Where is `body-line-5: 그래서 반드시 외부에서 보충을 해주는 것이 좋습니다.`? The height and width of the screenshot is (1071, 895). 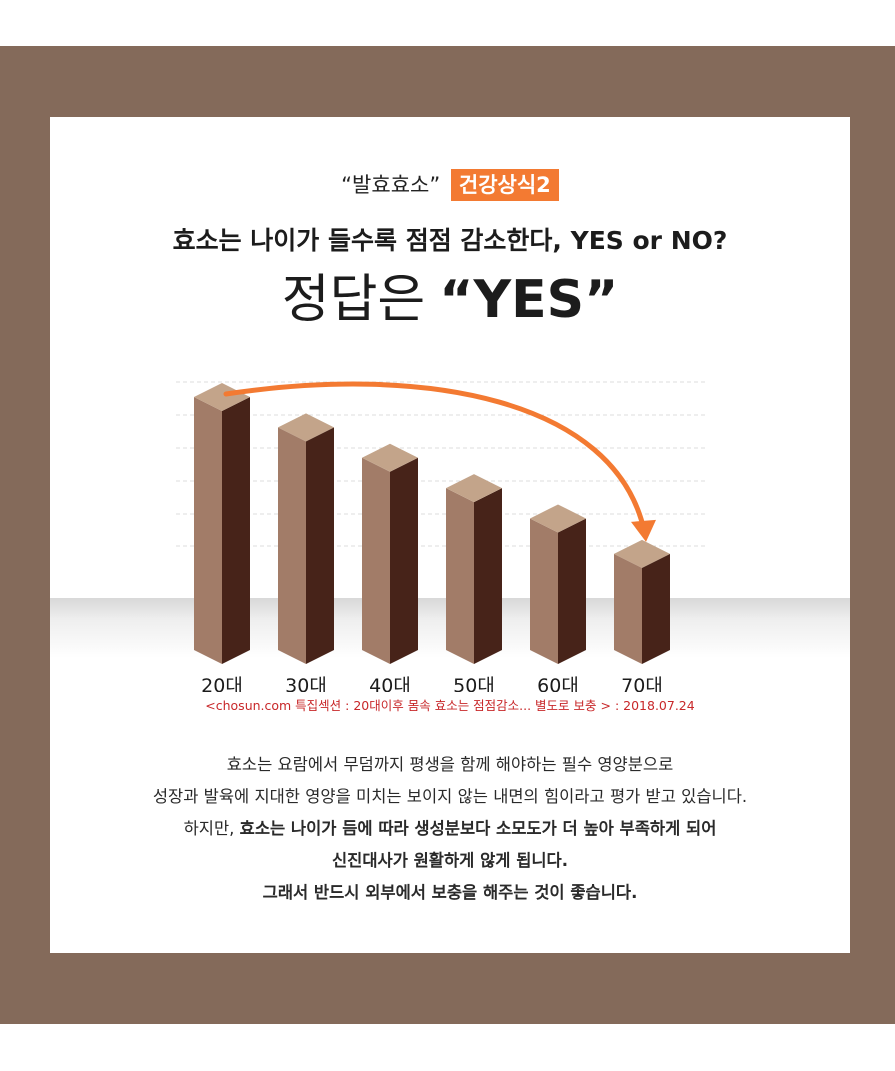 body-line-5: 그래서 반드시 외부에서 보충을 해주는 것이 좋습니다. is located at coordinates (450, 892).